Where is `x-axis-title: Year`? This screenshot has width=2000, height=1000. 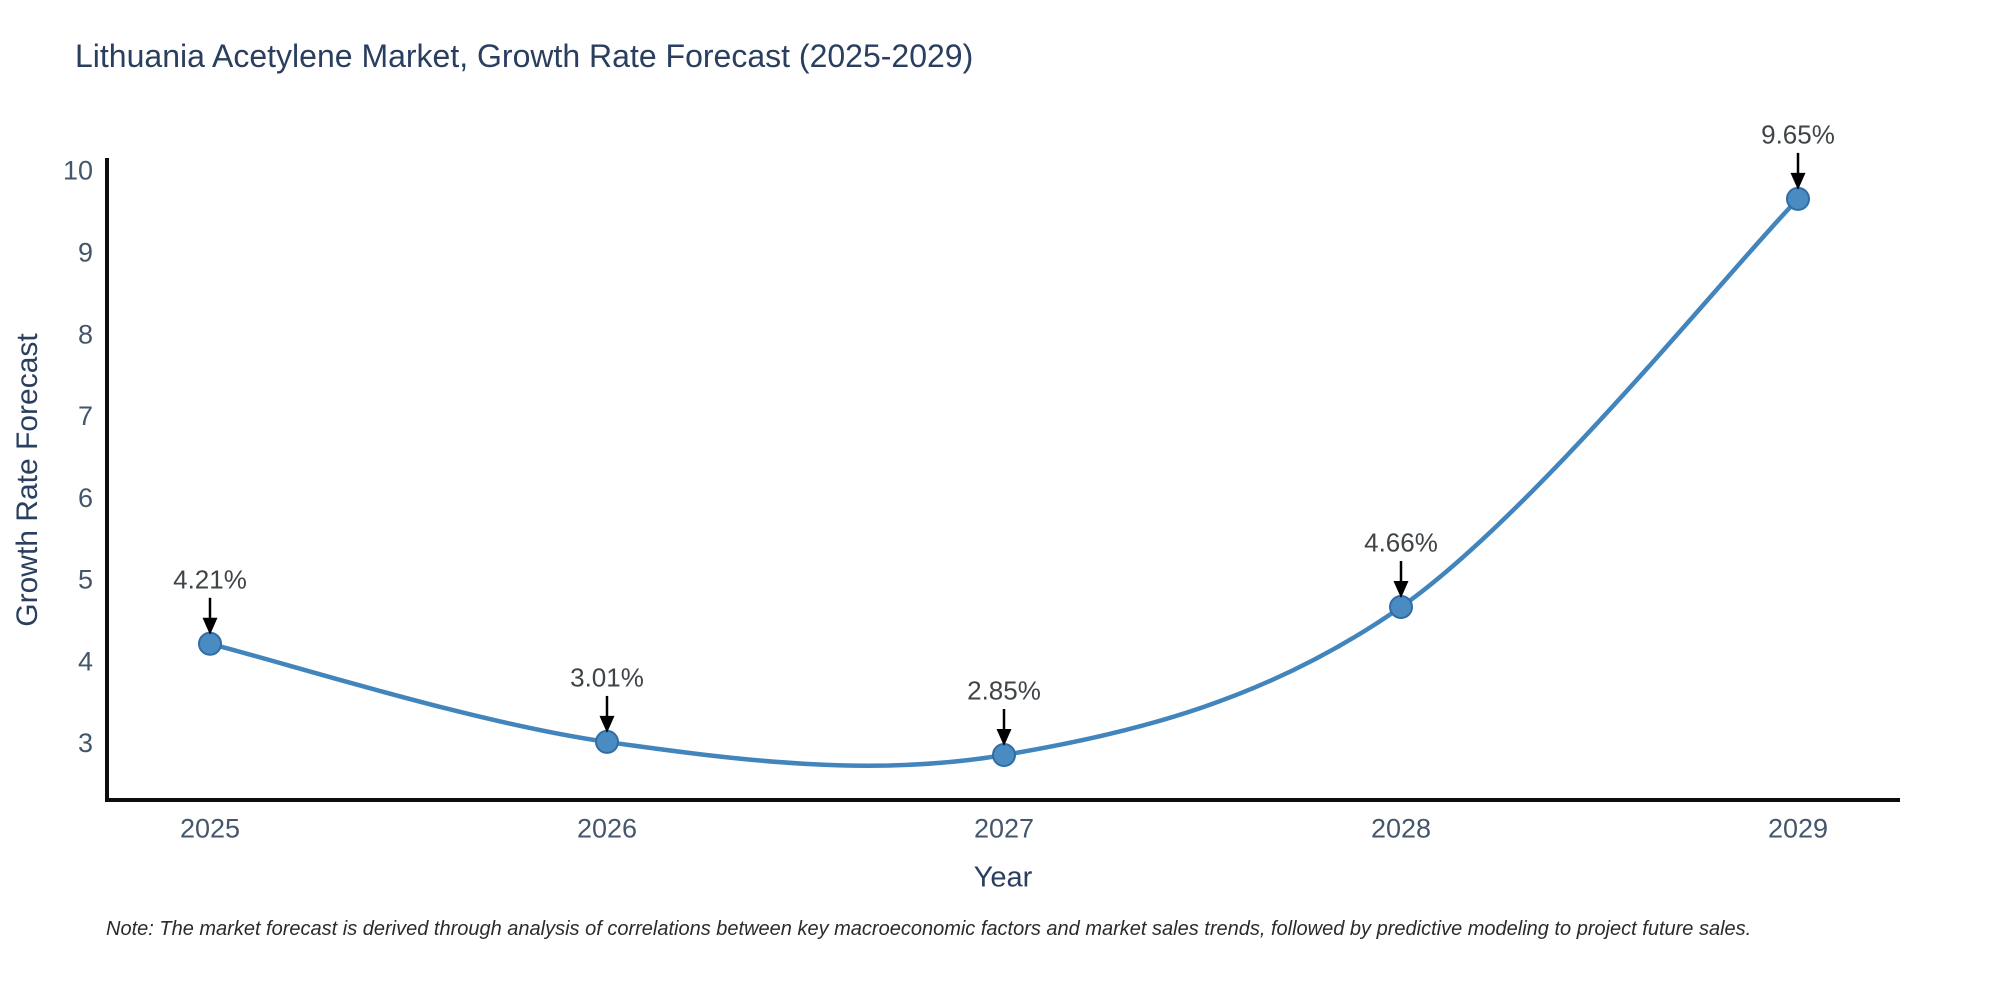 x-axis-title: Year is located at coordinates (1003, 877).